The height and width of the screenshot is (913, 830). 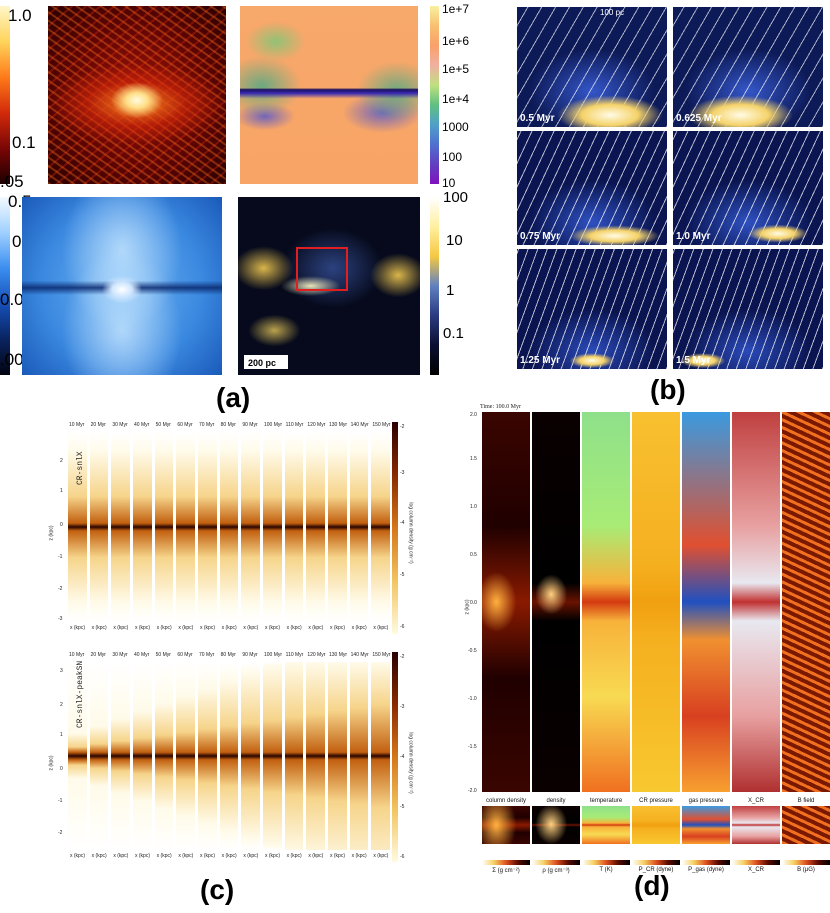 What do you see at coordinates (77, 628) in the screenshot?
I see `xlabel-top-0: x (kpc)` at bounding box center [77, 628].